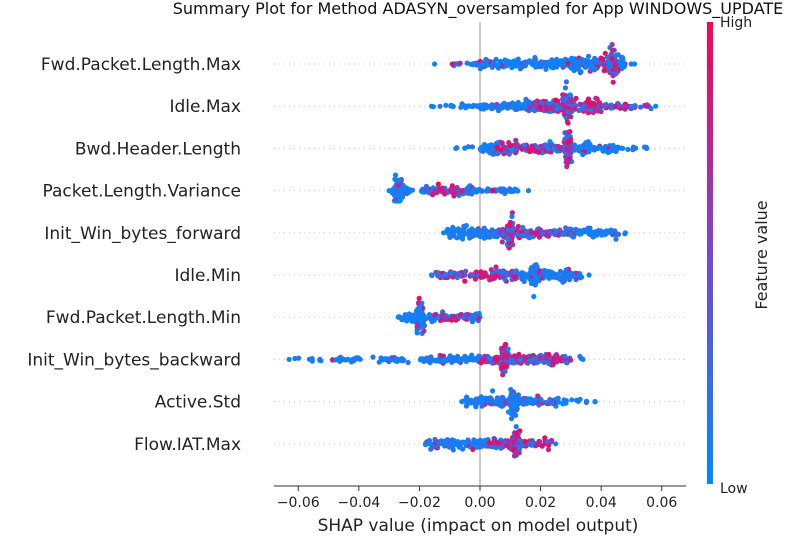 This screenshot has height=554, width=800. What do you see at coordinates (141, 65) in the screenshot?
I see `feature-label: Fwd.Packet.Length.Max` at bounding box center [141, 65].